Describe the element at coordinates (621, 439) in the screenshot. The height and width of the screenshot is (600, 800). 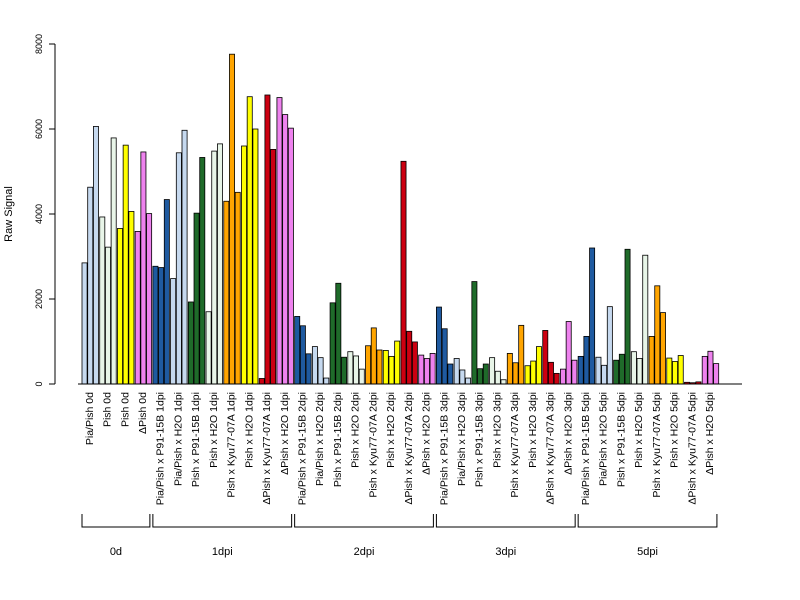
I see `x-tick-label: Pish x P91-15B 5dpi` at that location.